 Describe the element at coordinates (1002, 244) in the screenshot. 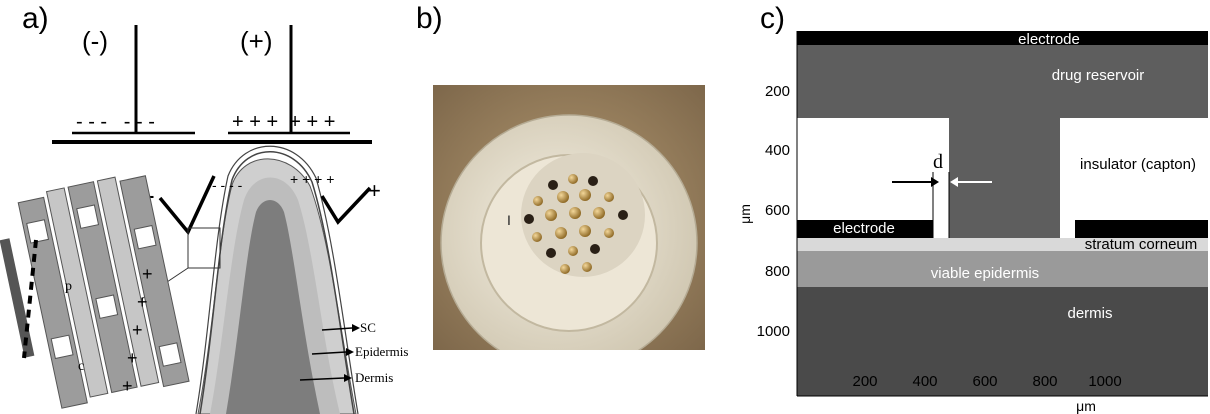

I see `stratum-corneum-region` at that location.